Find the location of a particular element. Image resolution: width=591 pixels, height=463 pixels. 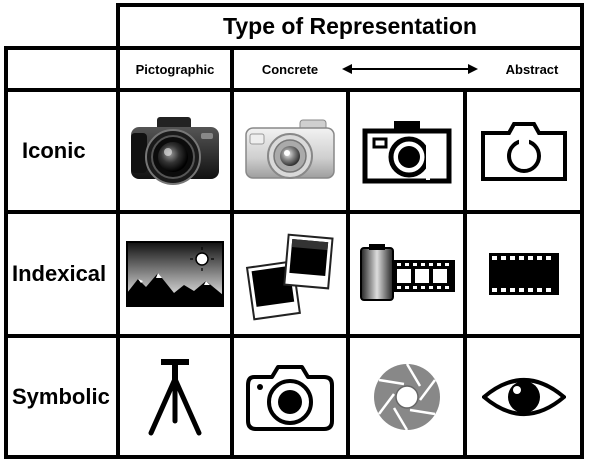

eye-icon is located at coordinates (523, 396).